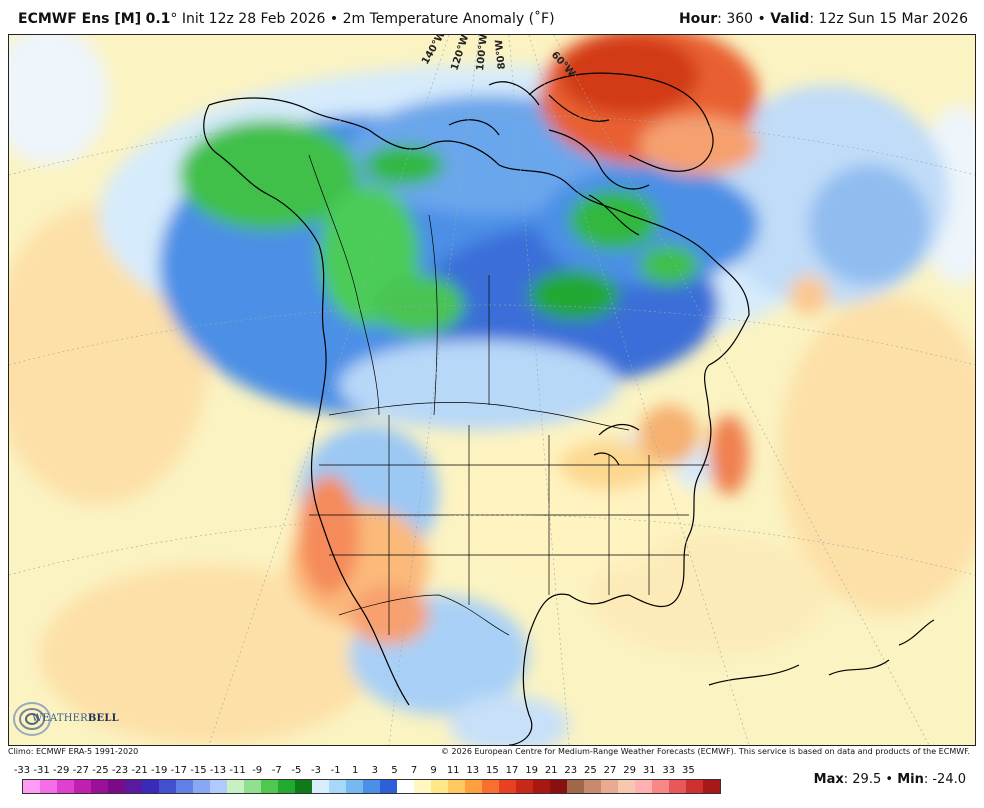  Describe the element at coordinates (100, 770) in the screenshot. I see `legend-label: -25` at that location.